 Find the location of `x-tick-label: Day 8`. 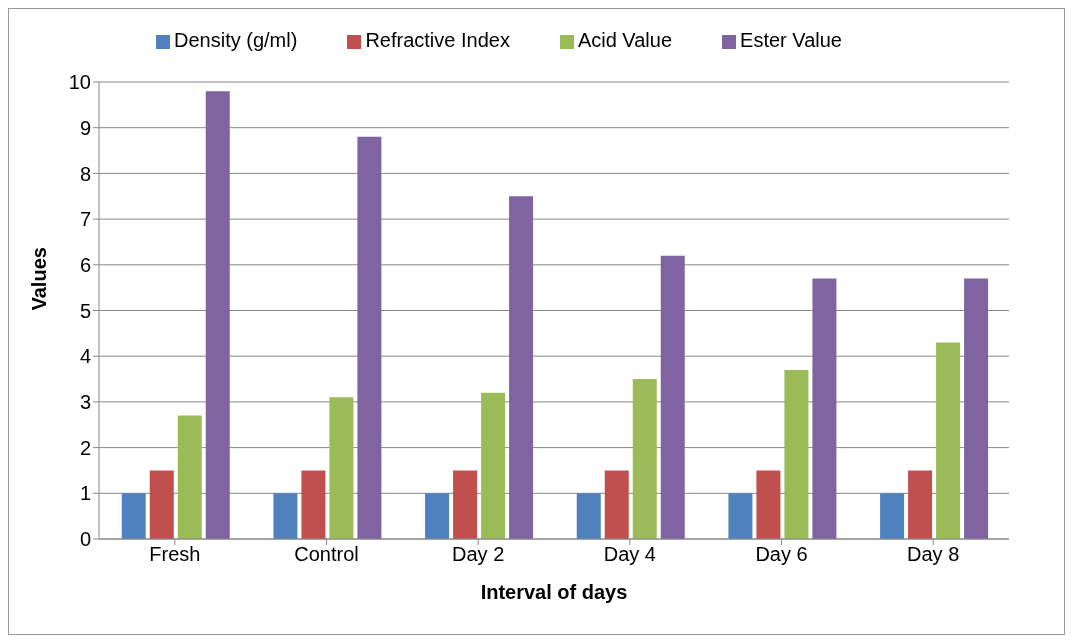

x-tick-label: Day 8 is located at coordinates (933, 554).